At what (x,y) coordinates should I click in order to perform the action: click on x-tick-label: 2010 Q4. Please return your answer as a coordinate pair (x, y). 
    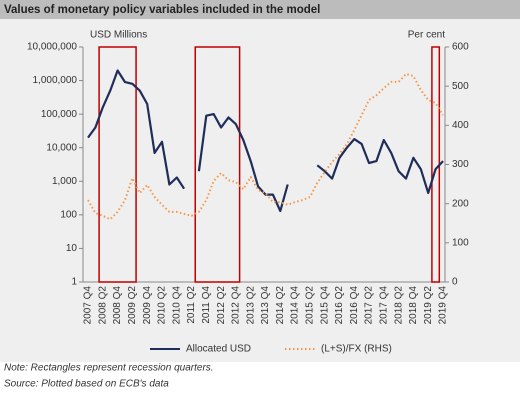
    Looking at the image, I should click on (176, 305).